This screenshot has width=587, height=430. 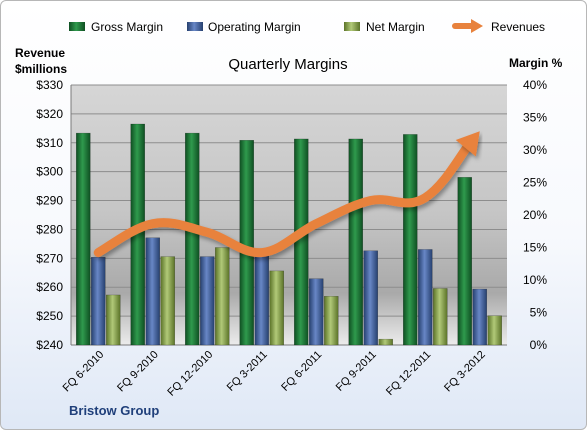 What do you see at coordinates (49, 316) in the screenshot?
I see `left-tick-label: $250` at bounding box center [49, 316].